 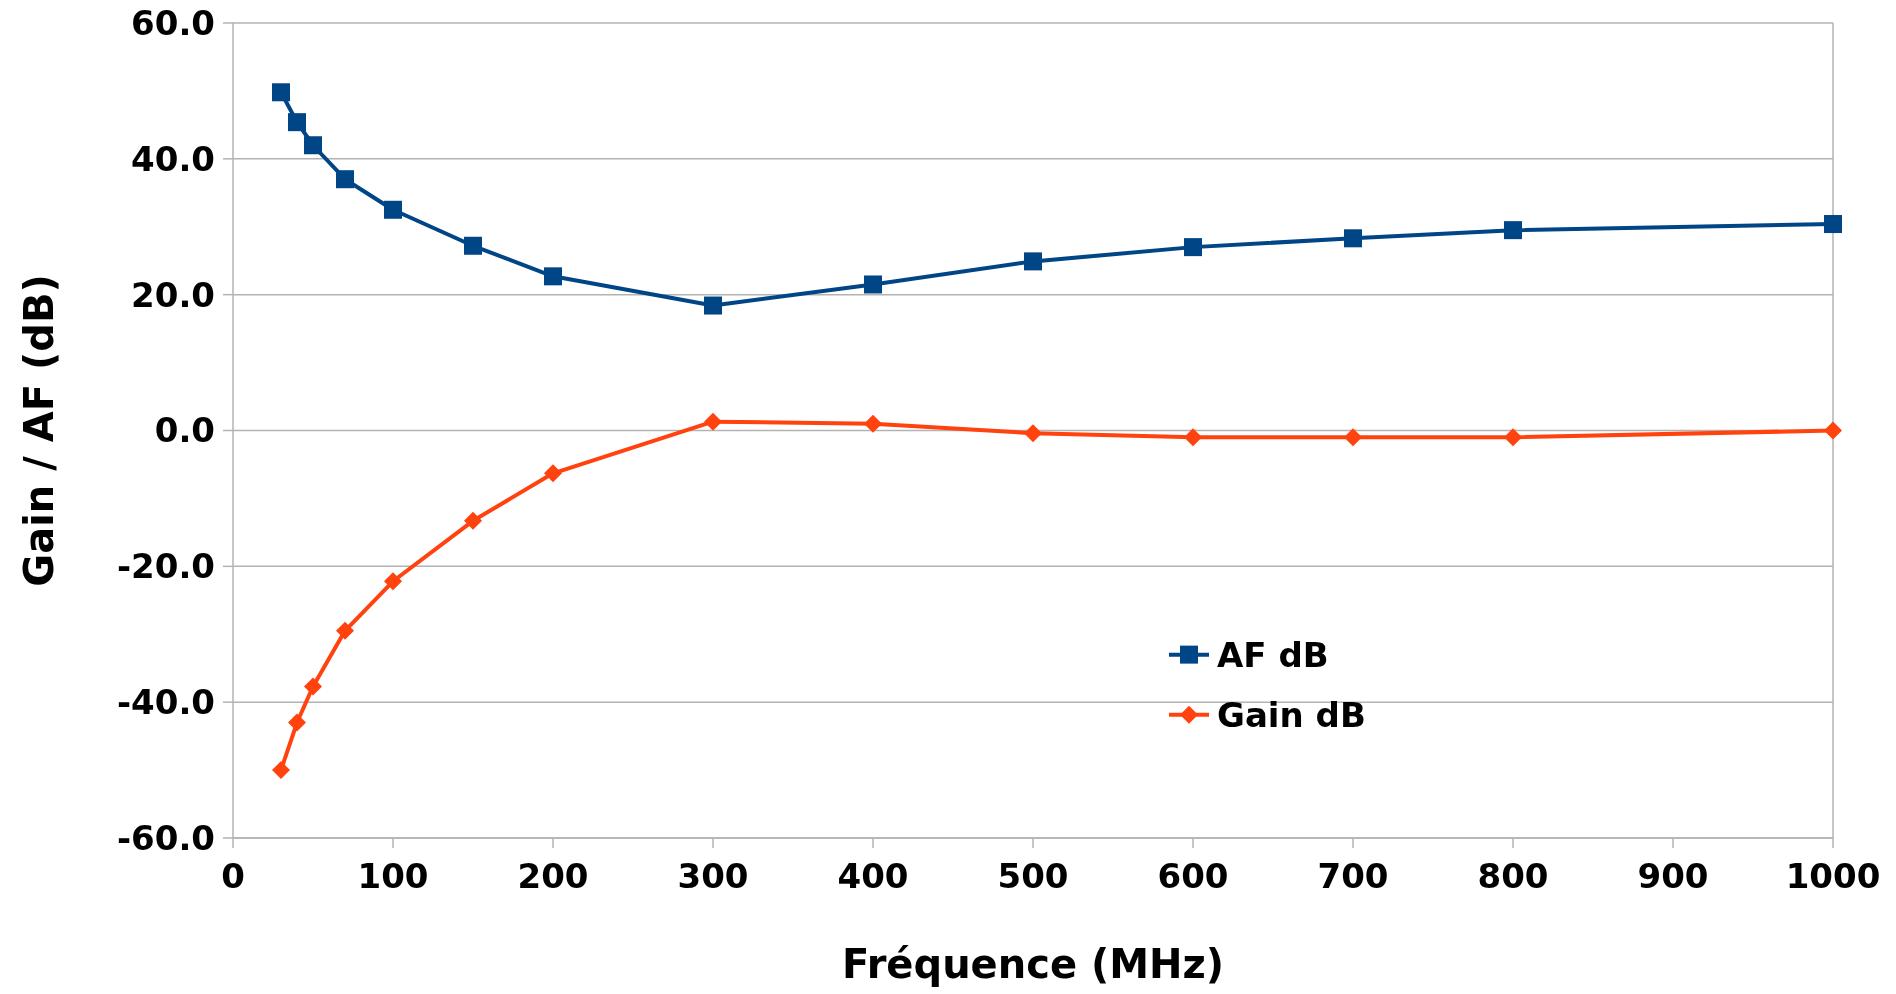 I want to click on y-tick-label: -20.0, so click(x=166, y=566).